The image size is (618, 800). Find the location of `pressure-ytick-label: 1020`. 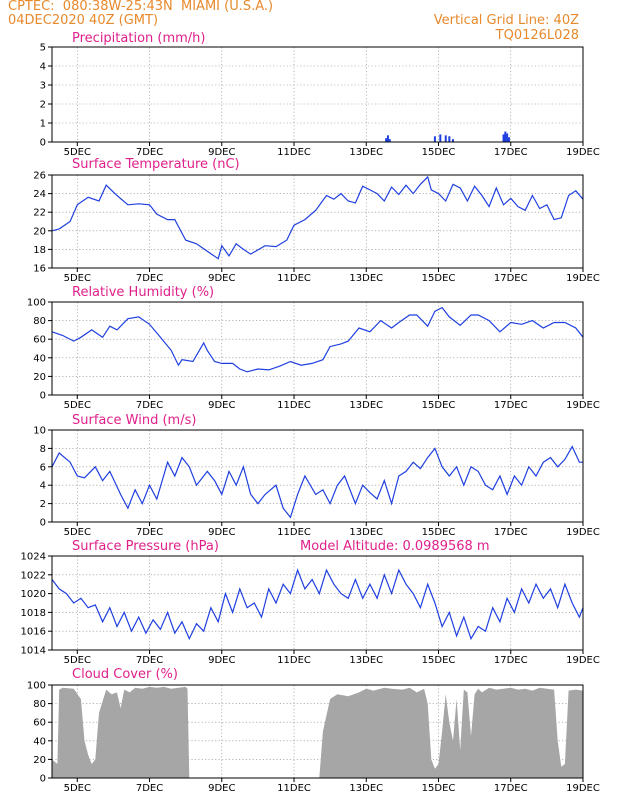

pressure-ytick-label: 1020 is located at coordinates (33, 594).